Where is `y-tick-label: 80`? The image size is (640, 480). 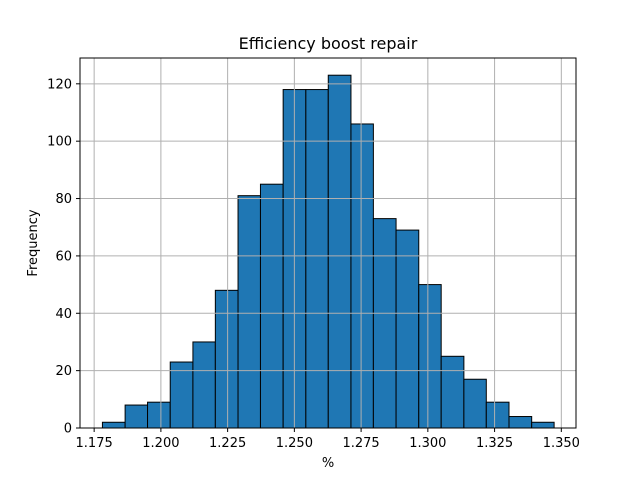 y-tick-label: 80 is located at coordinates (63, 199).